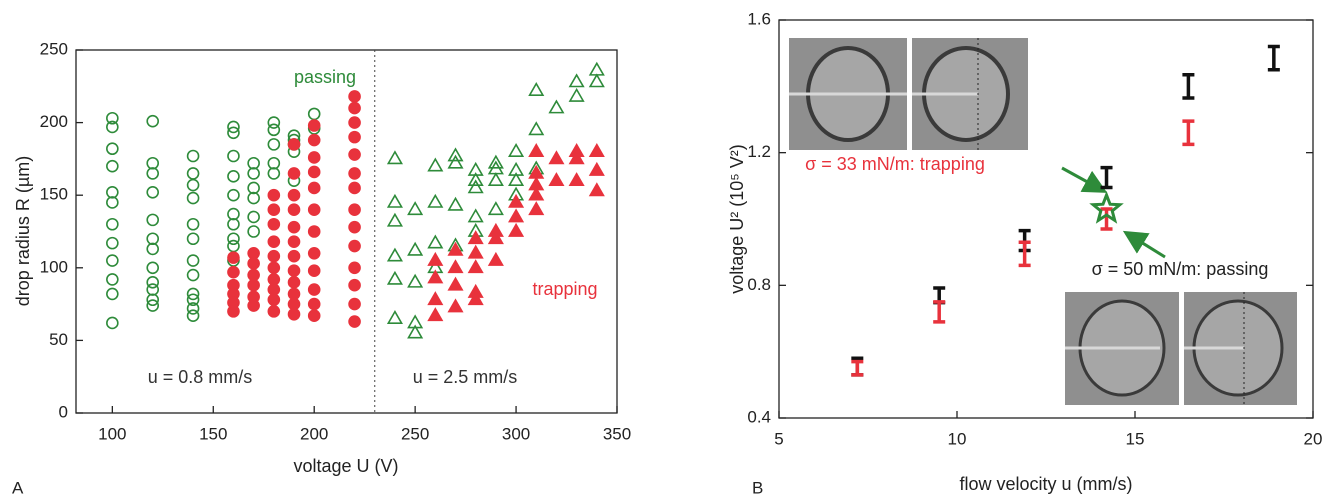  What do you see at coordinates (516, 433) in the screenshot?
I see `x-tick-label: 300` at bounding box center [516, 433].